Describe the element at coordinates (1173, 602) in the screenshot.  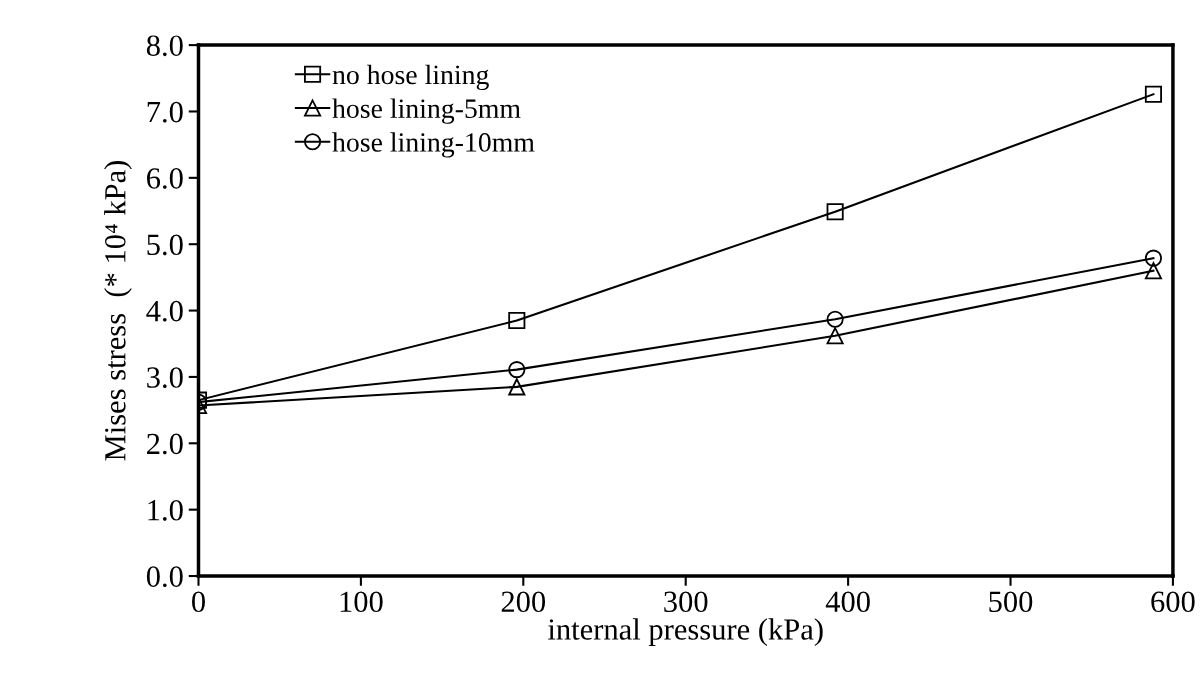
I see `x-tick-label: 600` at that location.